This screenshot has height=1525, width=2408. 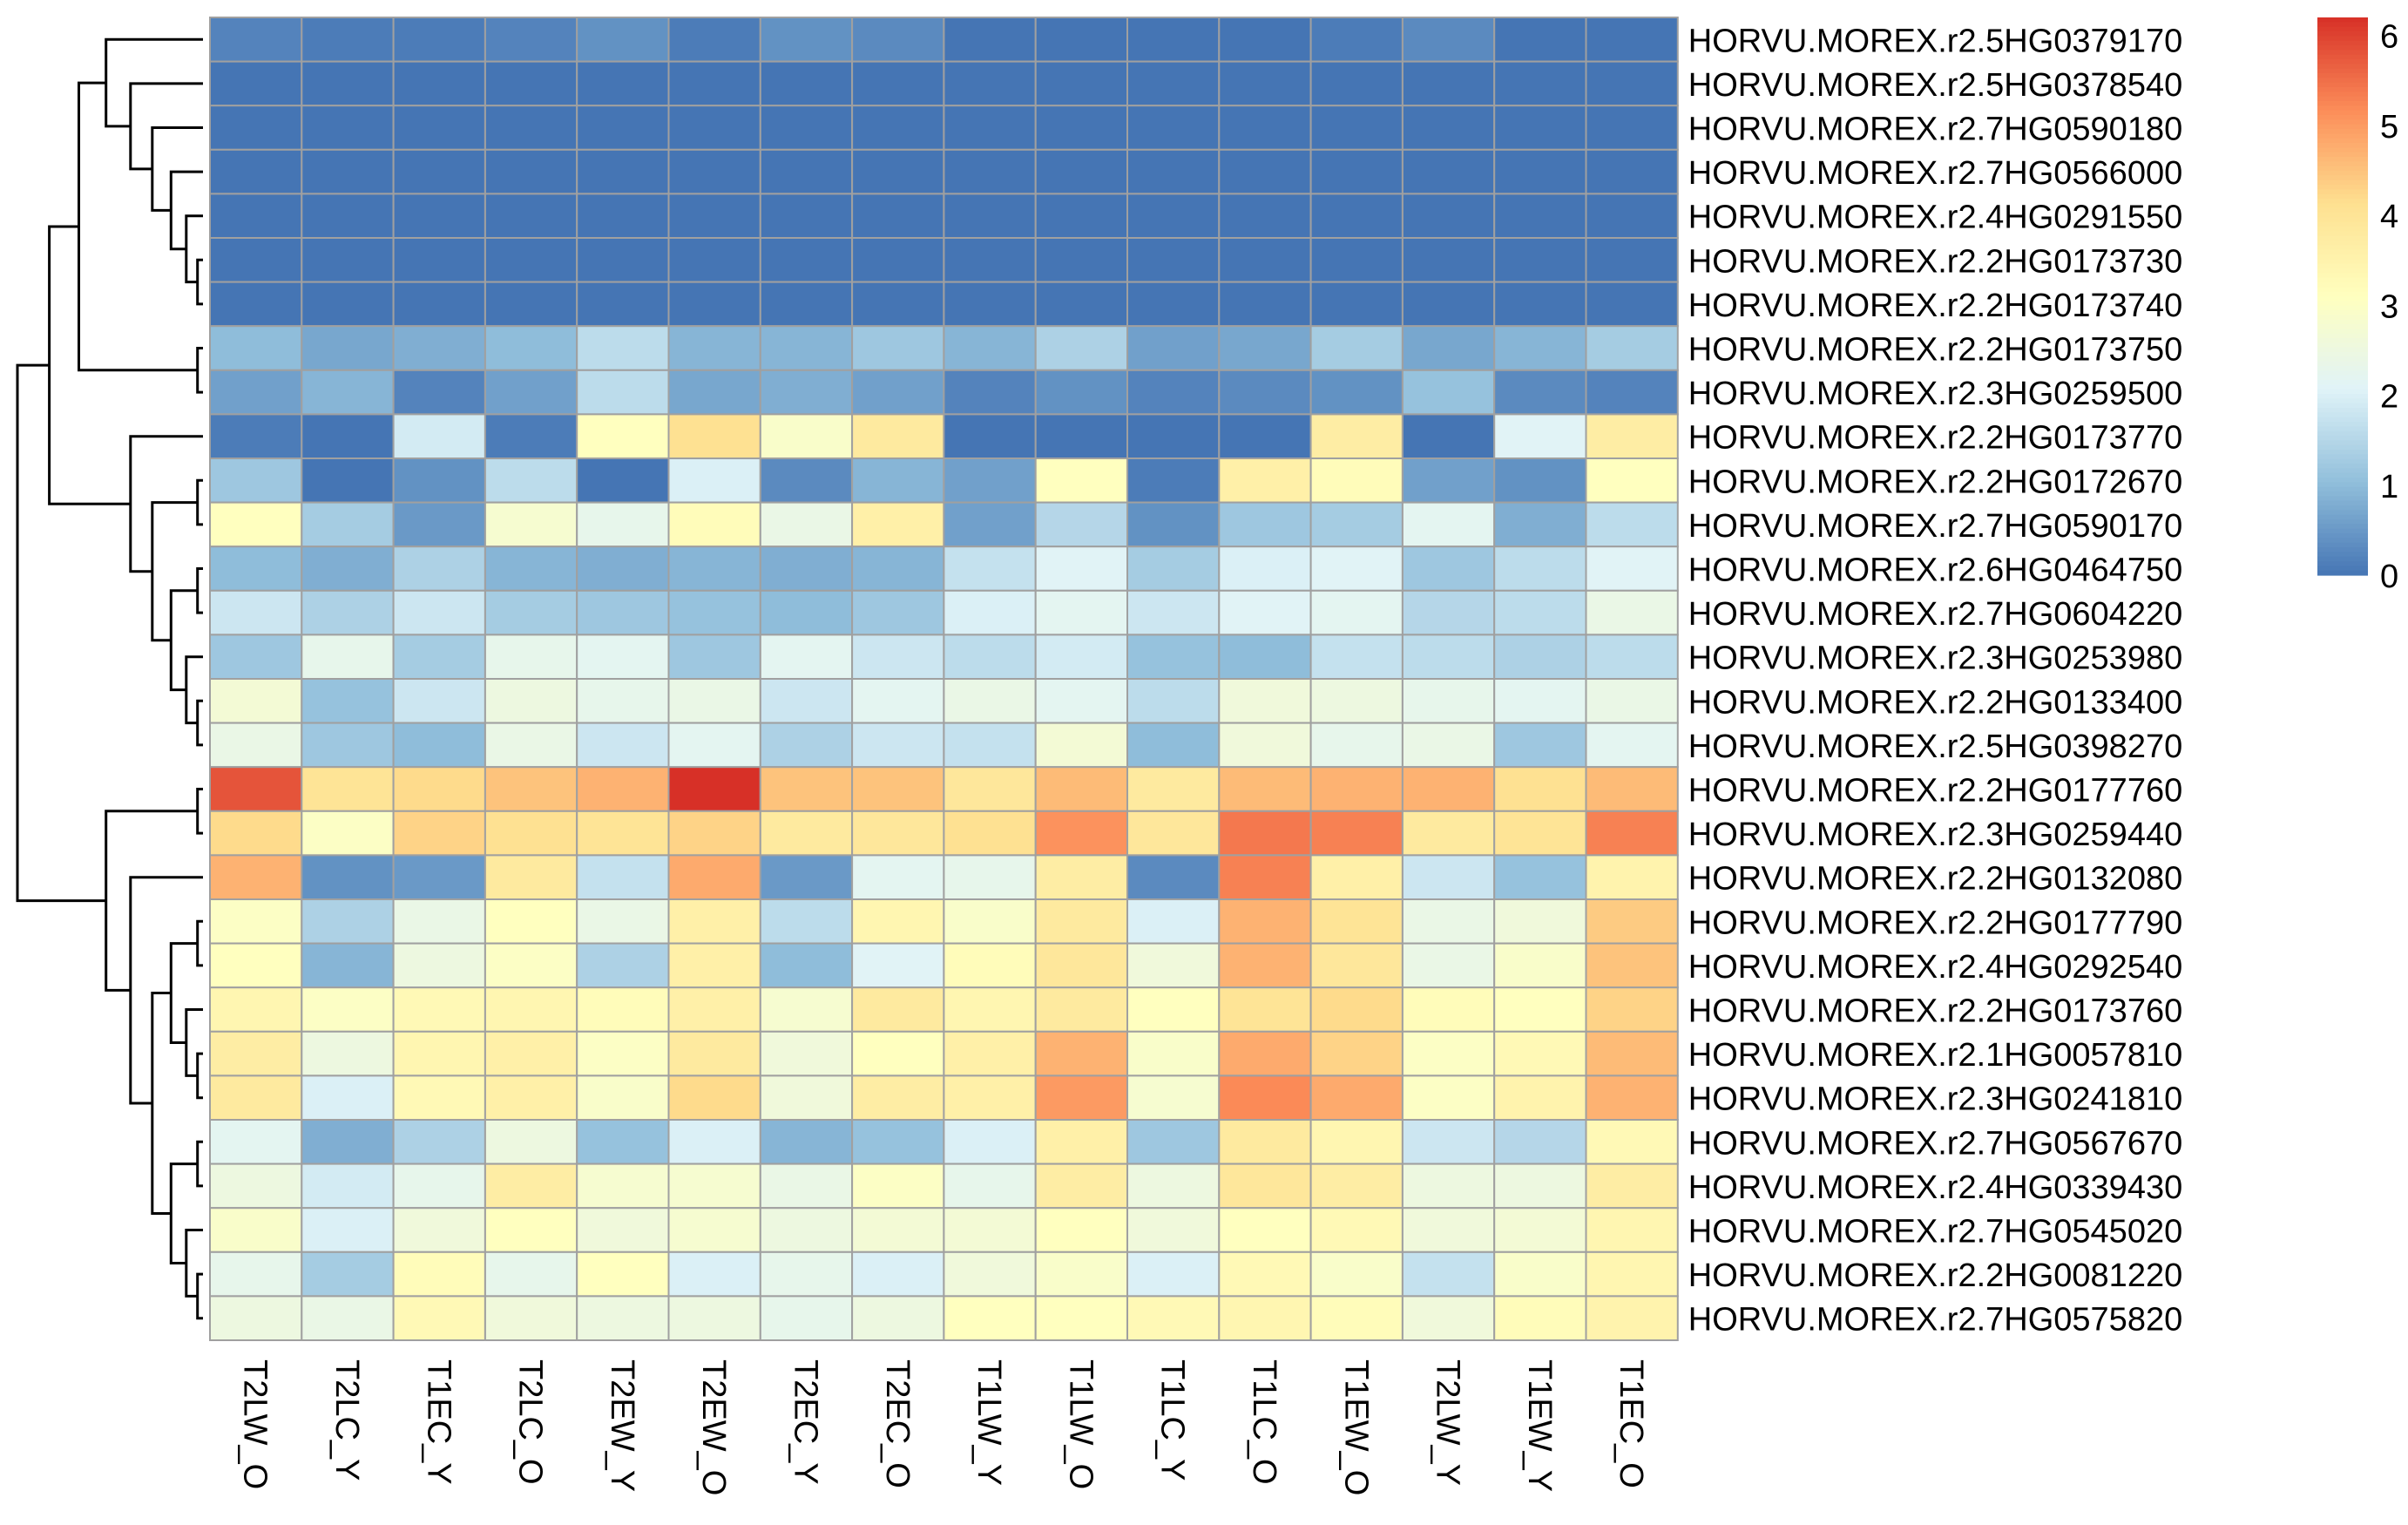 What do you see at coordinates (1935, 1055) in the screenshot?
I see `row-label: HORVU.MOREX.r2.1HG0057810` at bounding box center [1935, 1055].